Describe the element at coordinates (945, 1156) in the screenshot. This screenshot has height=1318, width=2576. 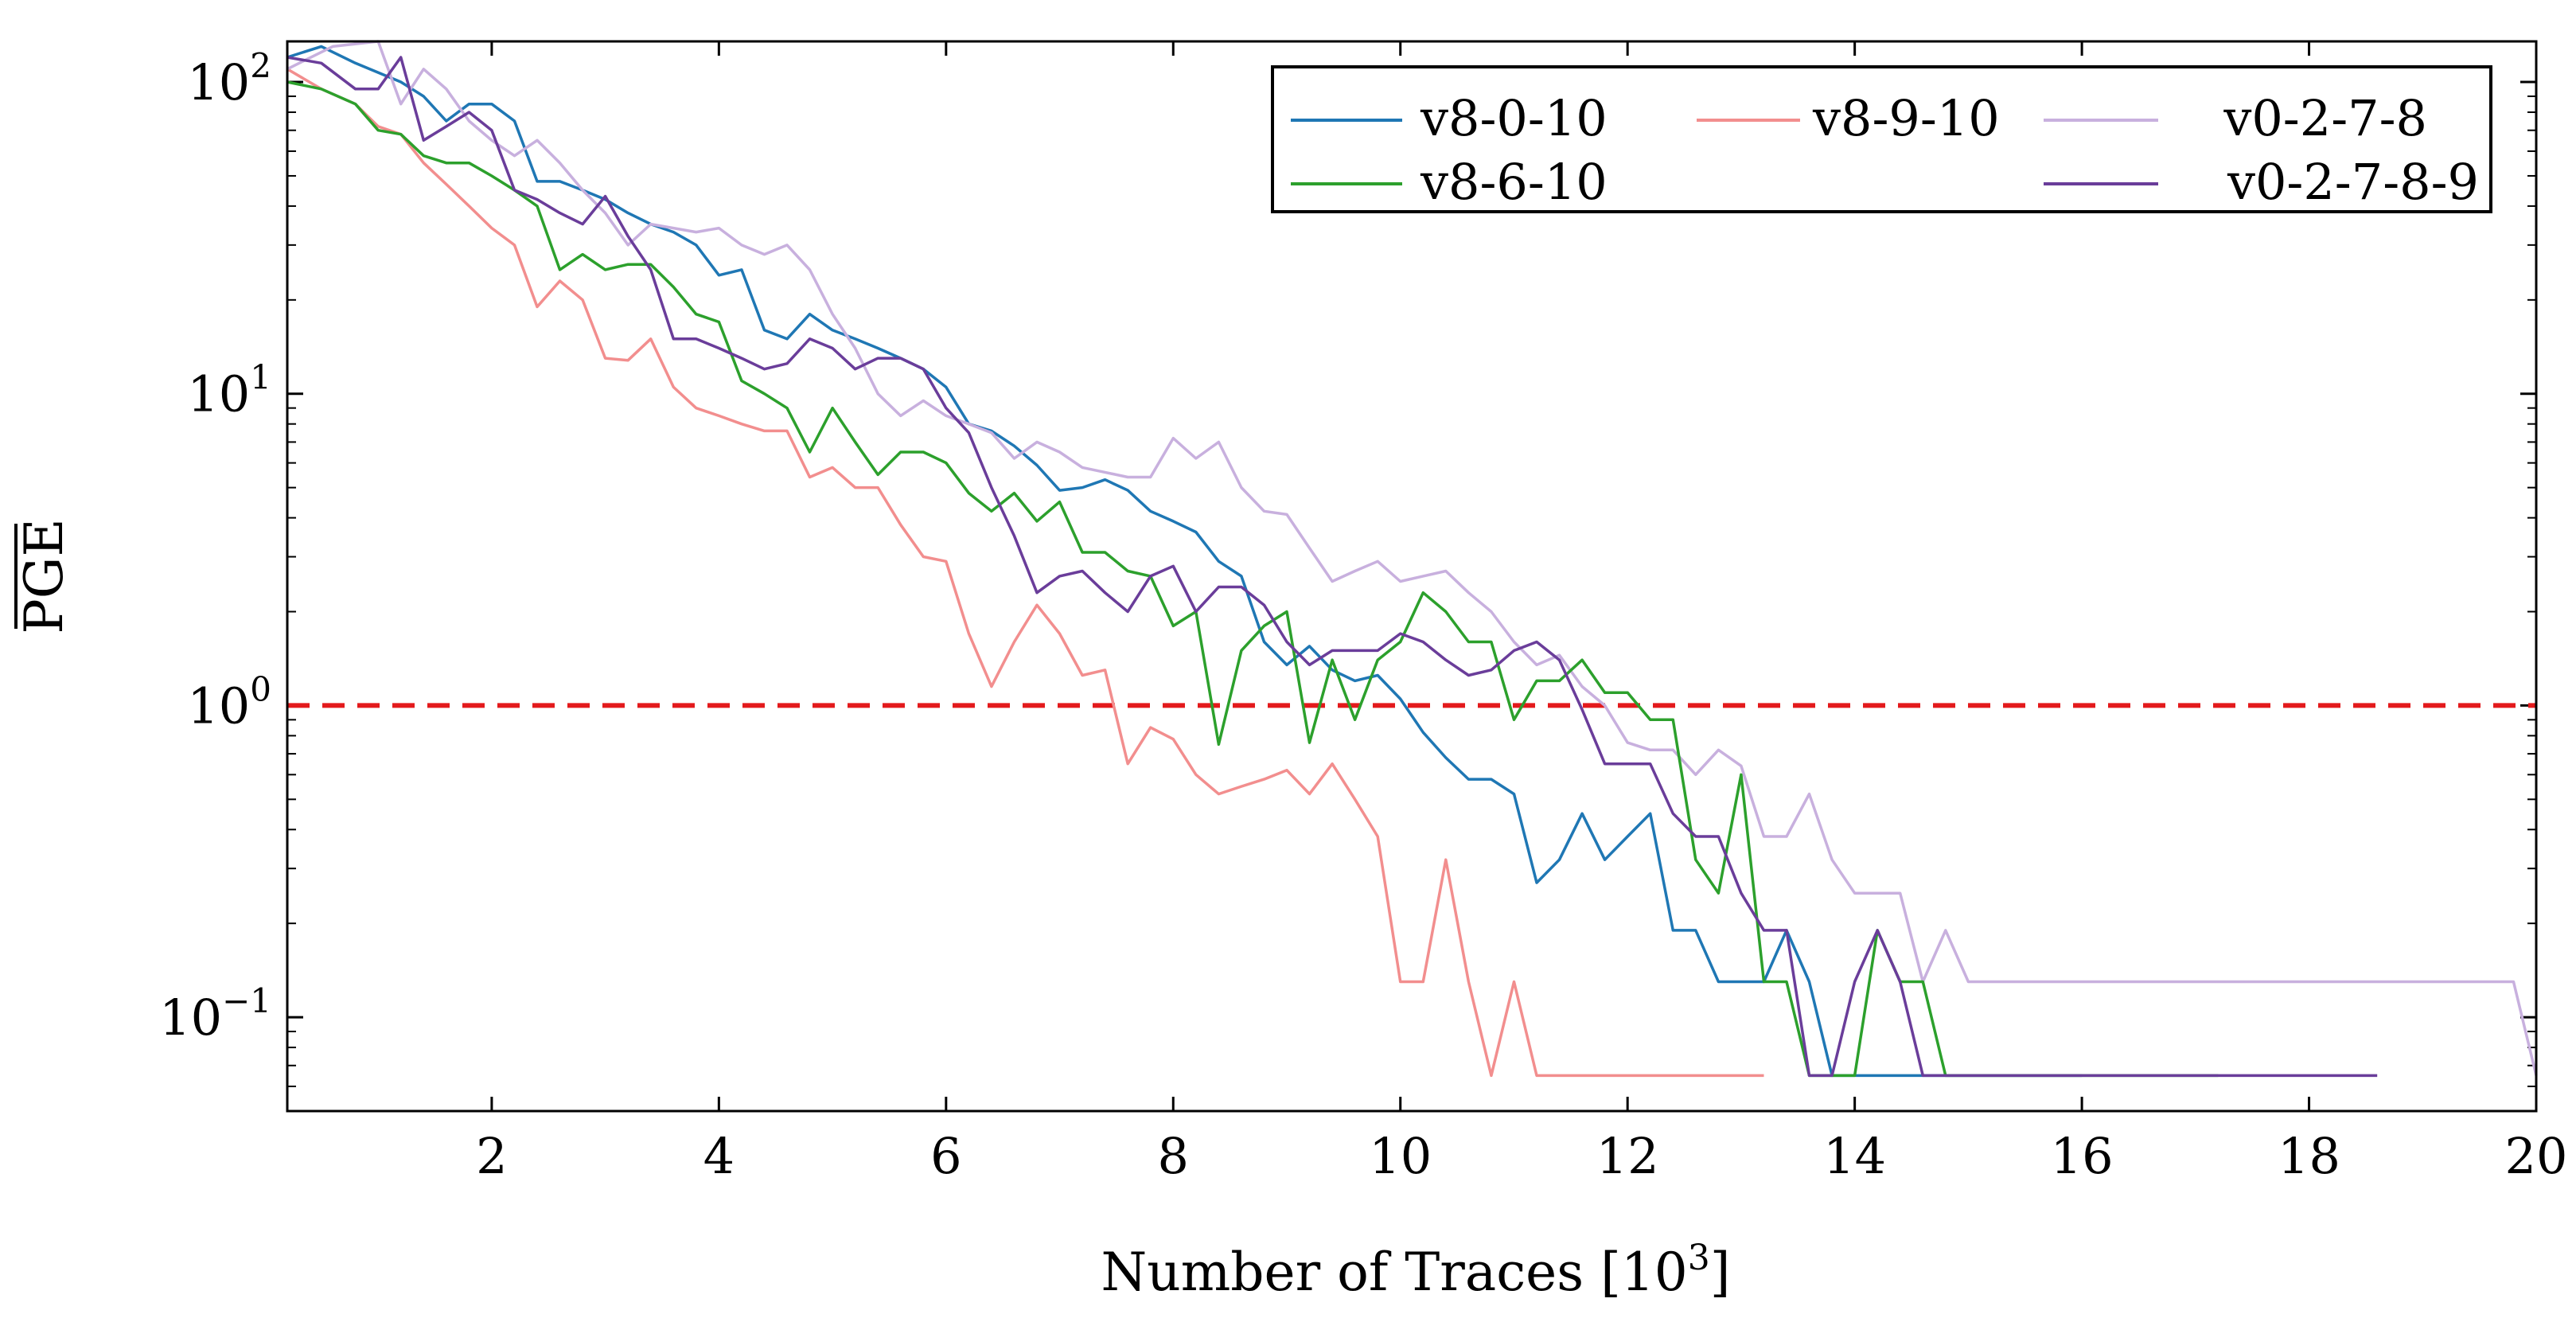
I see `x-tick-label: 6` at that location.